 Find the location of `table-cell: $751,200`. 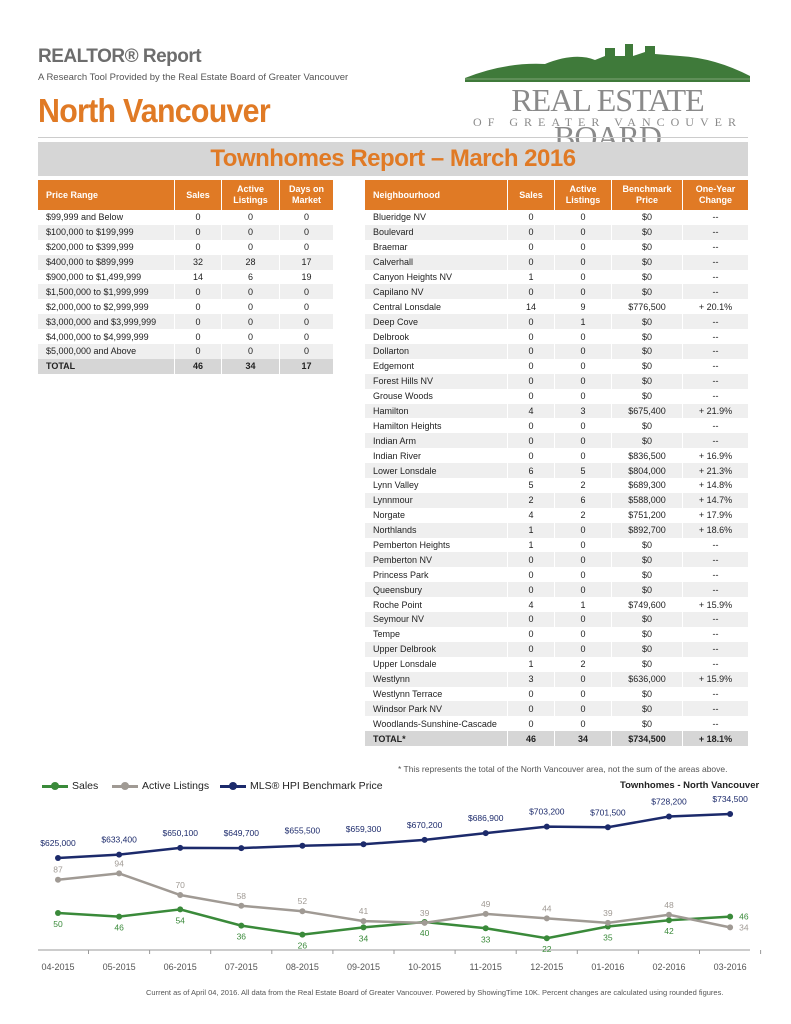

table-cell: $751,200 is located at coordinates (647, 515).